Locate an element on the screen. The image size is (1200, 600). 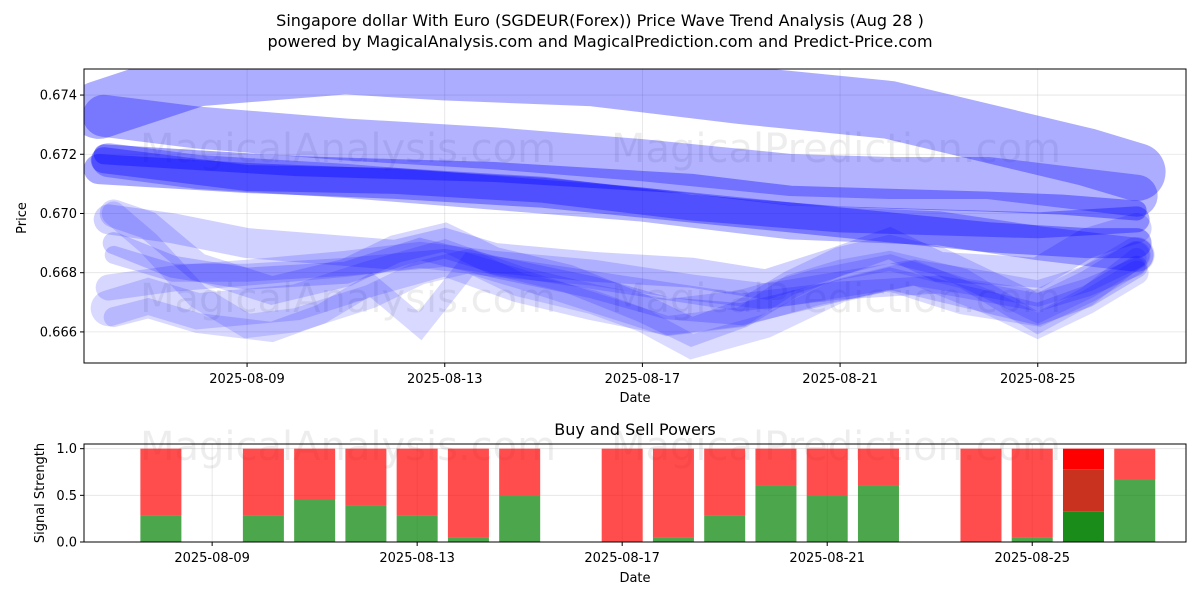
price-y-tick-label: 0.668 is located at coordinates (58, 273).